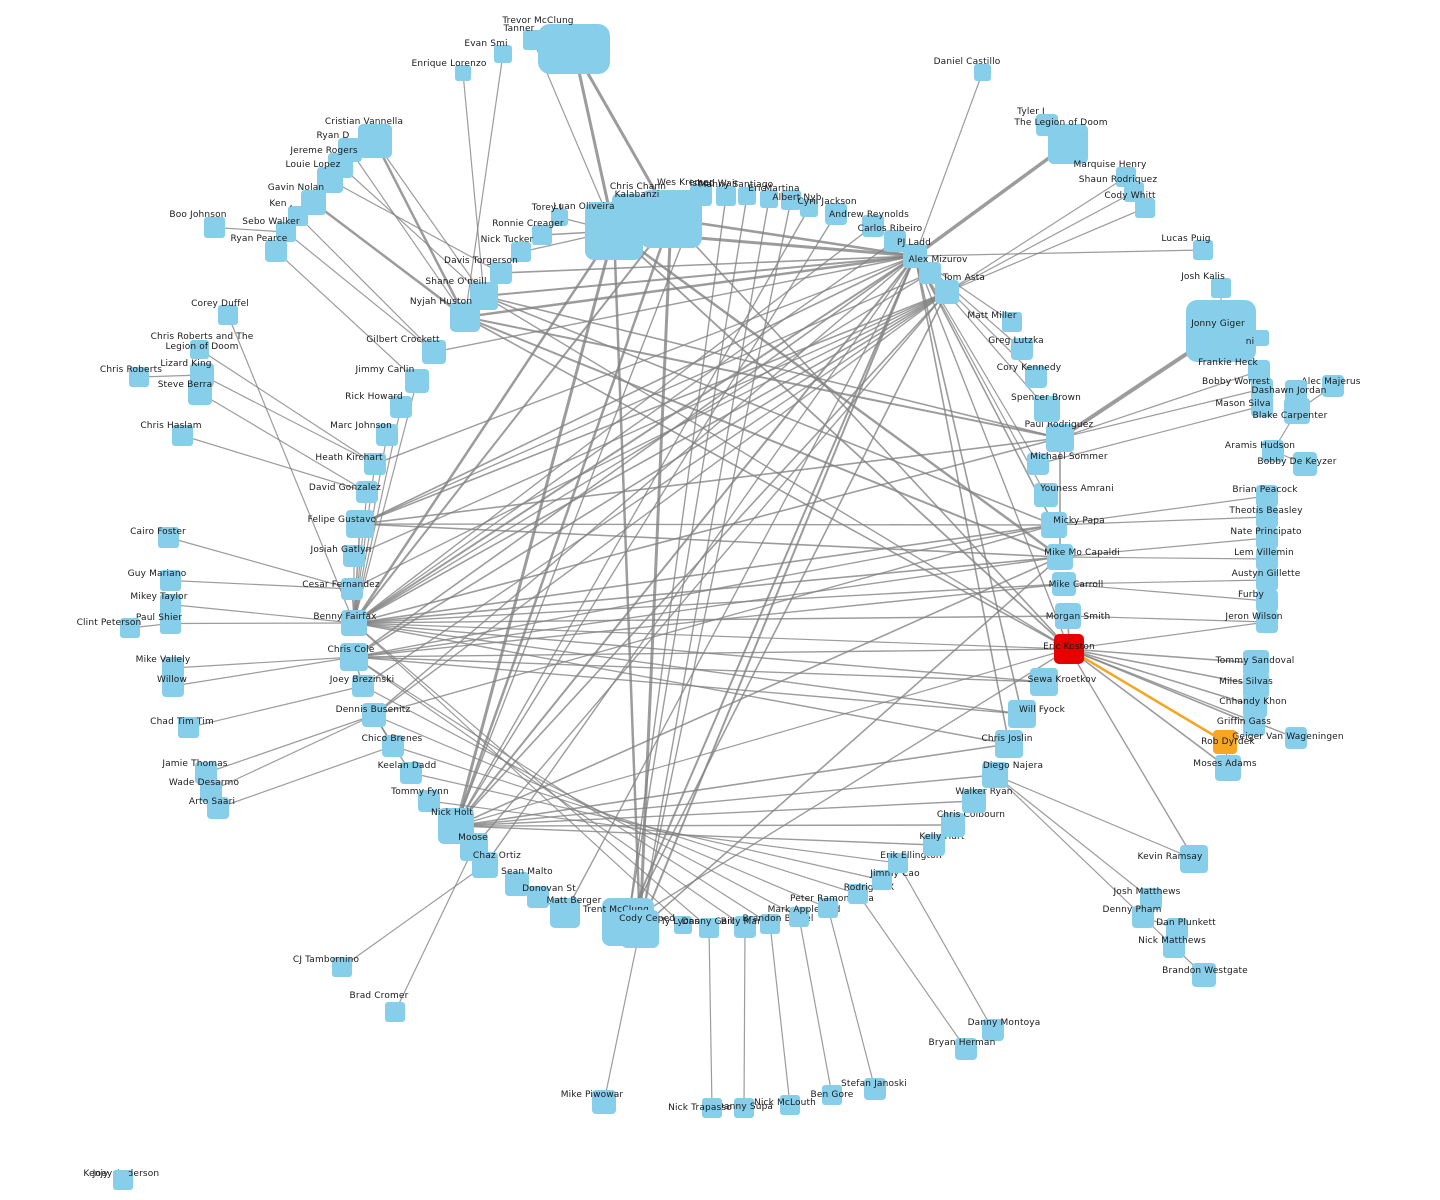 The image size is (1440, 1200). I want to click on graph-node-boo-johnson, so click(214, 227).